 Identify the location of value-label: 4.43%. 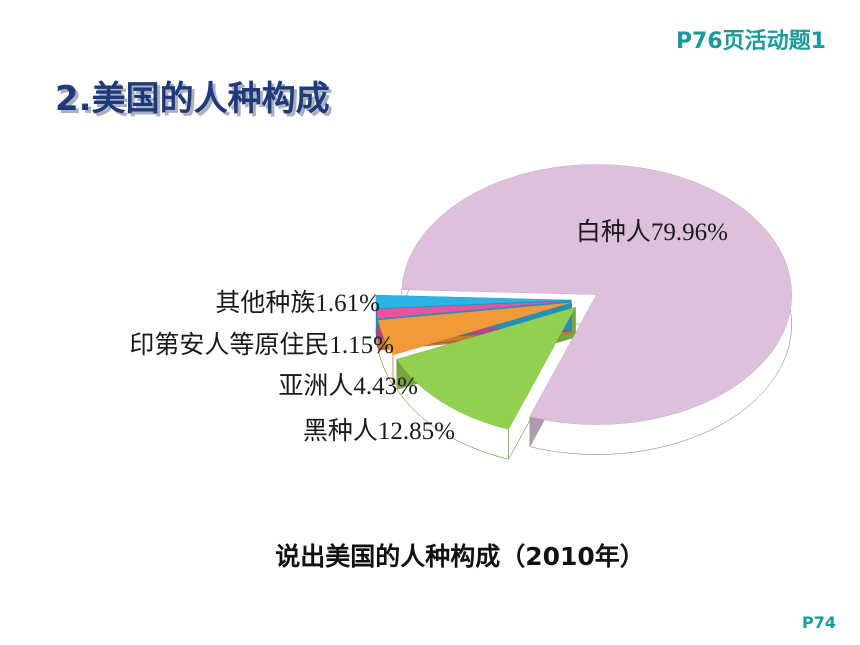
(385, 386).